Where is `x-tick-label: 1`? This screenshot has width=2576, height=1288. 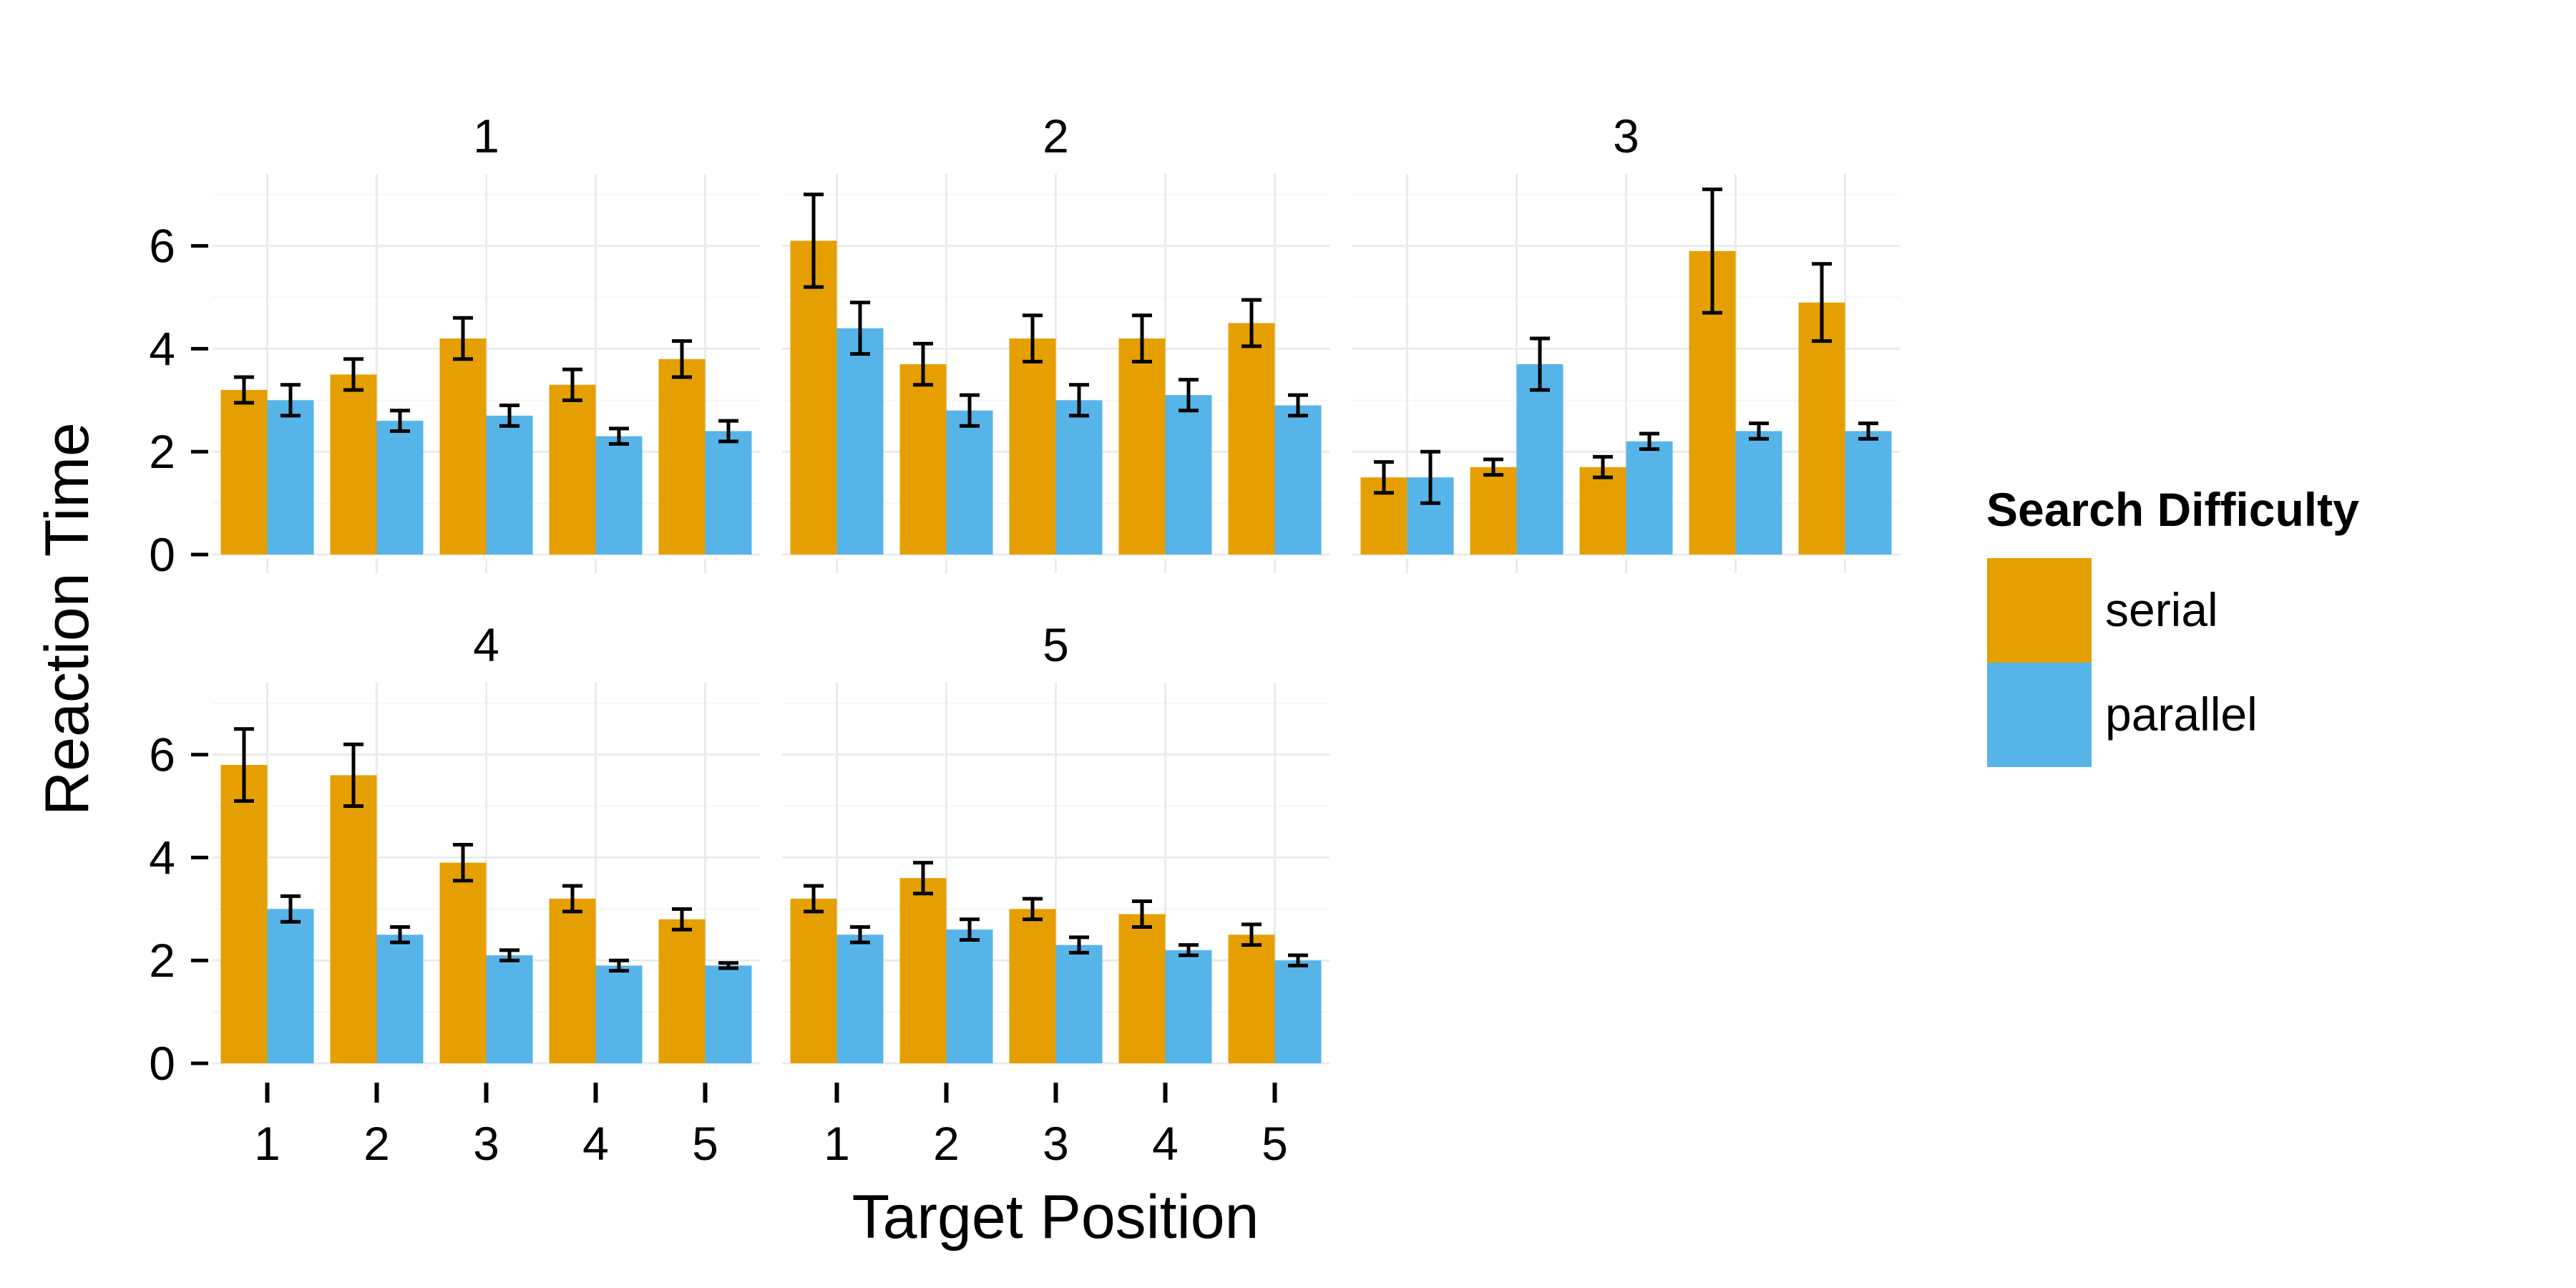
x-tick-label: 1 is located at coordinates (267, 1143).